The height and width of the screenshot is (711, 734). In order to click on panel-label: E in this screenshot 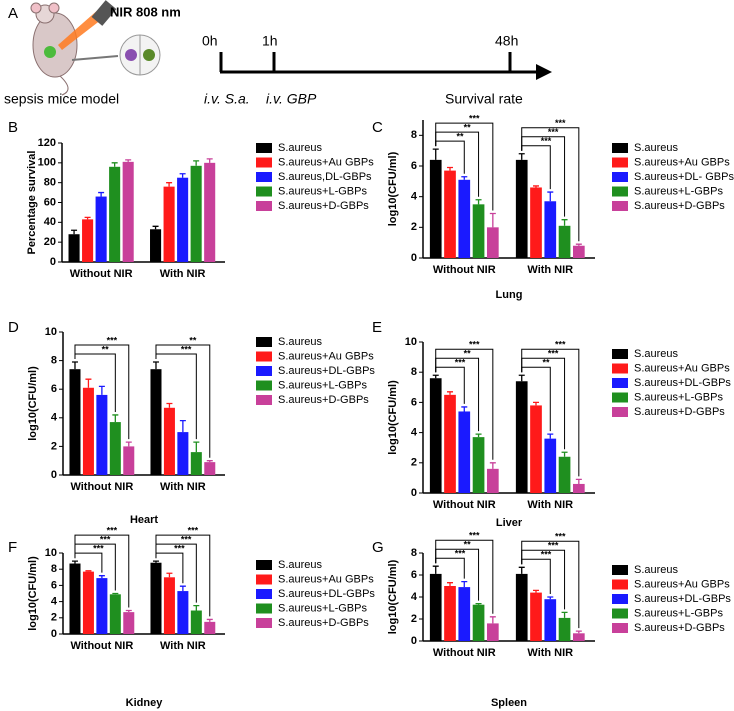, I will do `click(377, 327)`.